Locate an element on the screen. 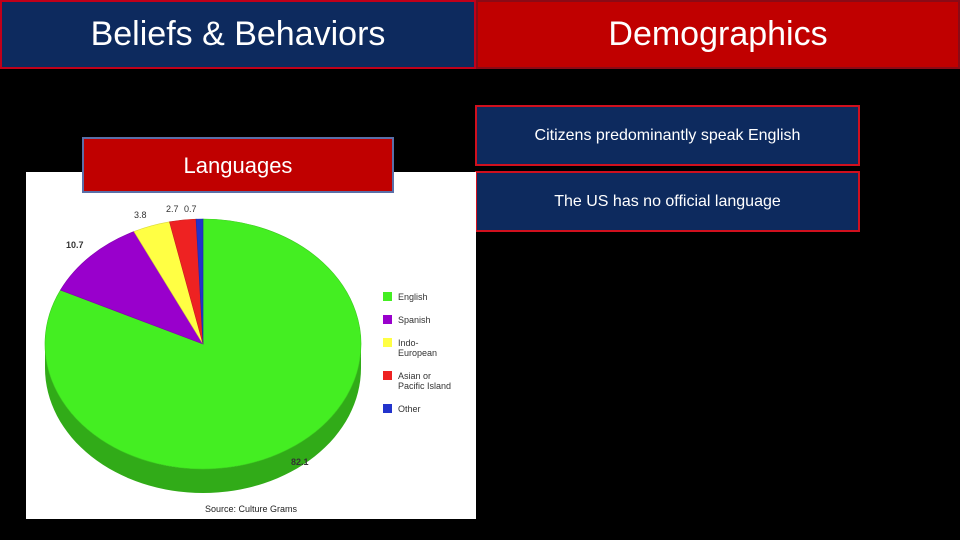  legend-label-3-1: Pacific Island is located at coordinates (424, 386).